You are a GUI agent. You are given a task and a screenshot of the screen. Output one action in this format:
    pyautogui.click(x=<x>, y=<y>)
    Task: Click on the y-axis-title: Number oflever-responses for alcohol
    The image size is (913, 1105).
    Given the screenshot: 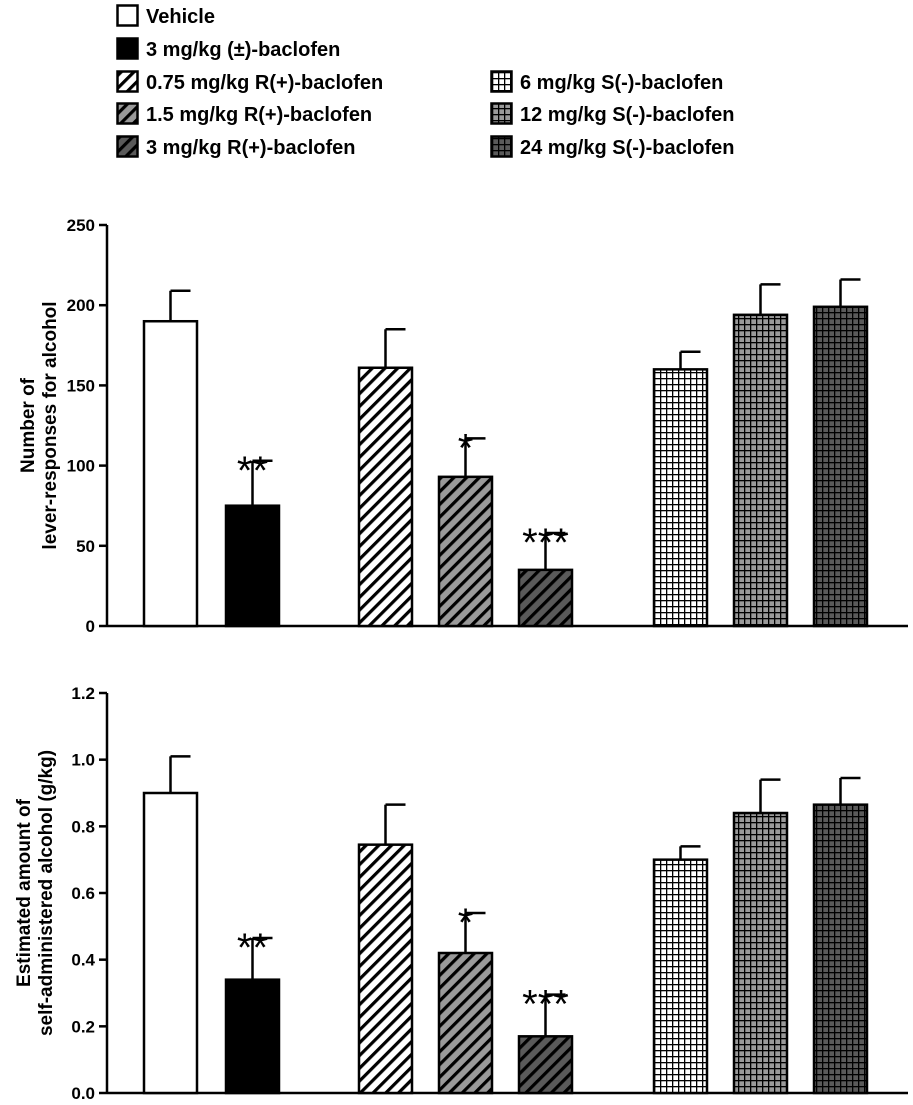 What is the action you would take?
    pyautogui.click(x=39, y=425)
    